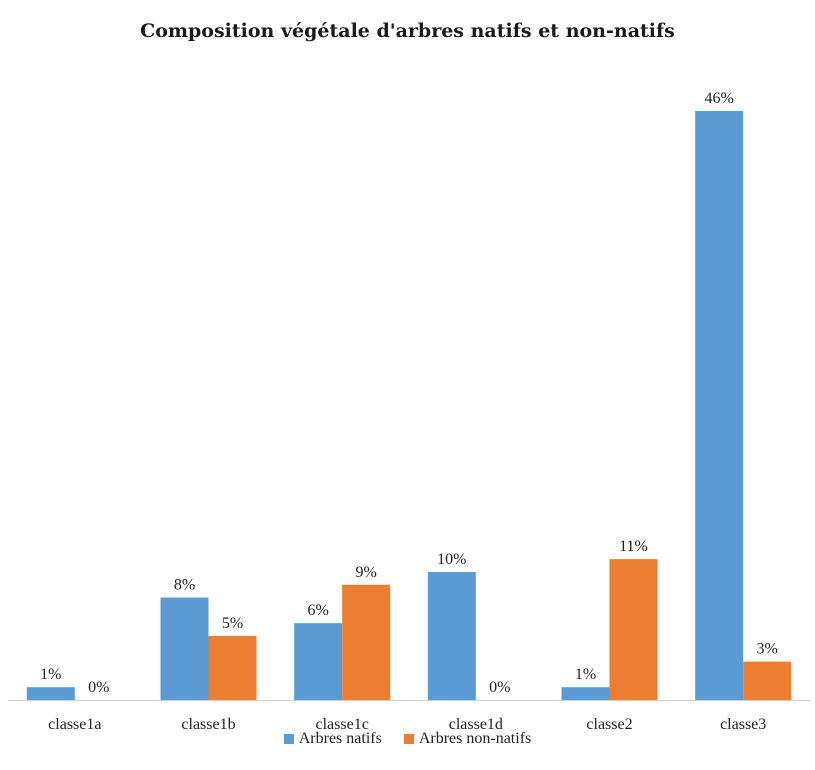 The height and width of the screenshot is (770, 815). I want to click on data-label-natifs-classe1b: 8%, so click(184, 585).